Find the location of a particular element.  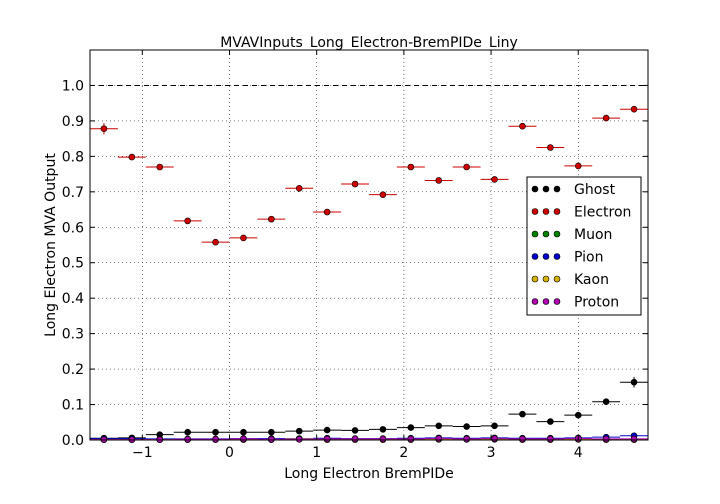

x-tick-label: 1 is located at coordinates (316, 453).